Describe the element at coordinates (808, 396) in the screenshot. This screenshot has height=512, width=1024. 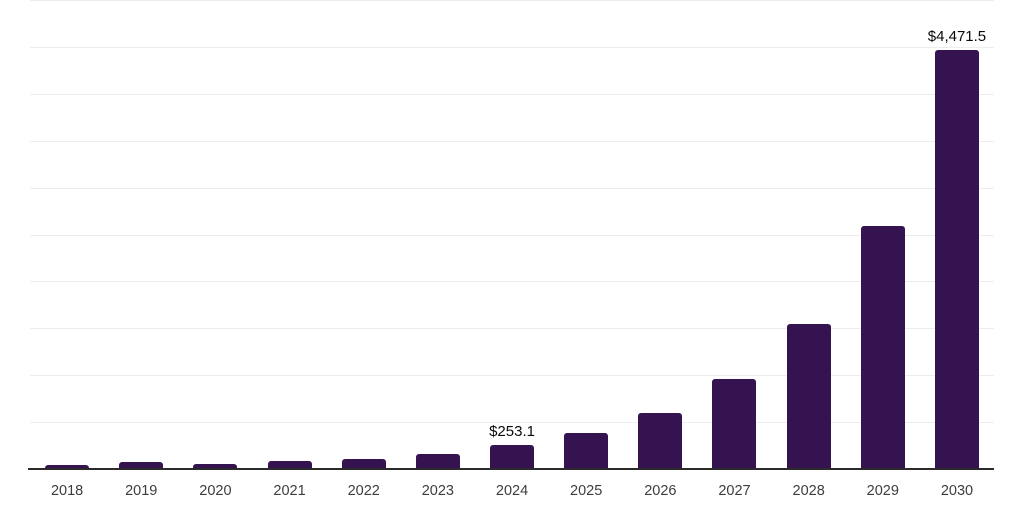
I see `bar-2028` at that location.